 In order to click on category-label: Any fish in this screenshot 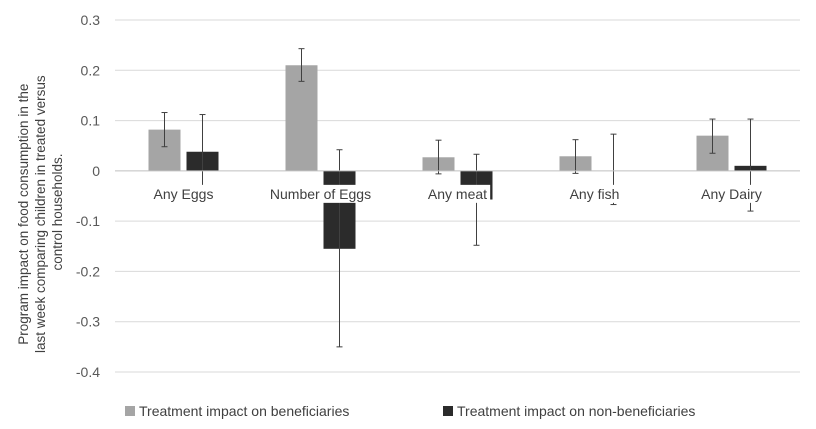, I will do `click(595, 194)`.